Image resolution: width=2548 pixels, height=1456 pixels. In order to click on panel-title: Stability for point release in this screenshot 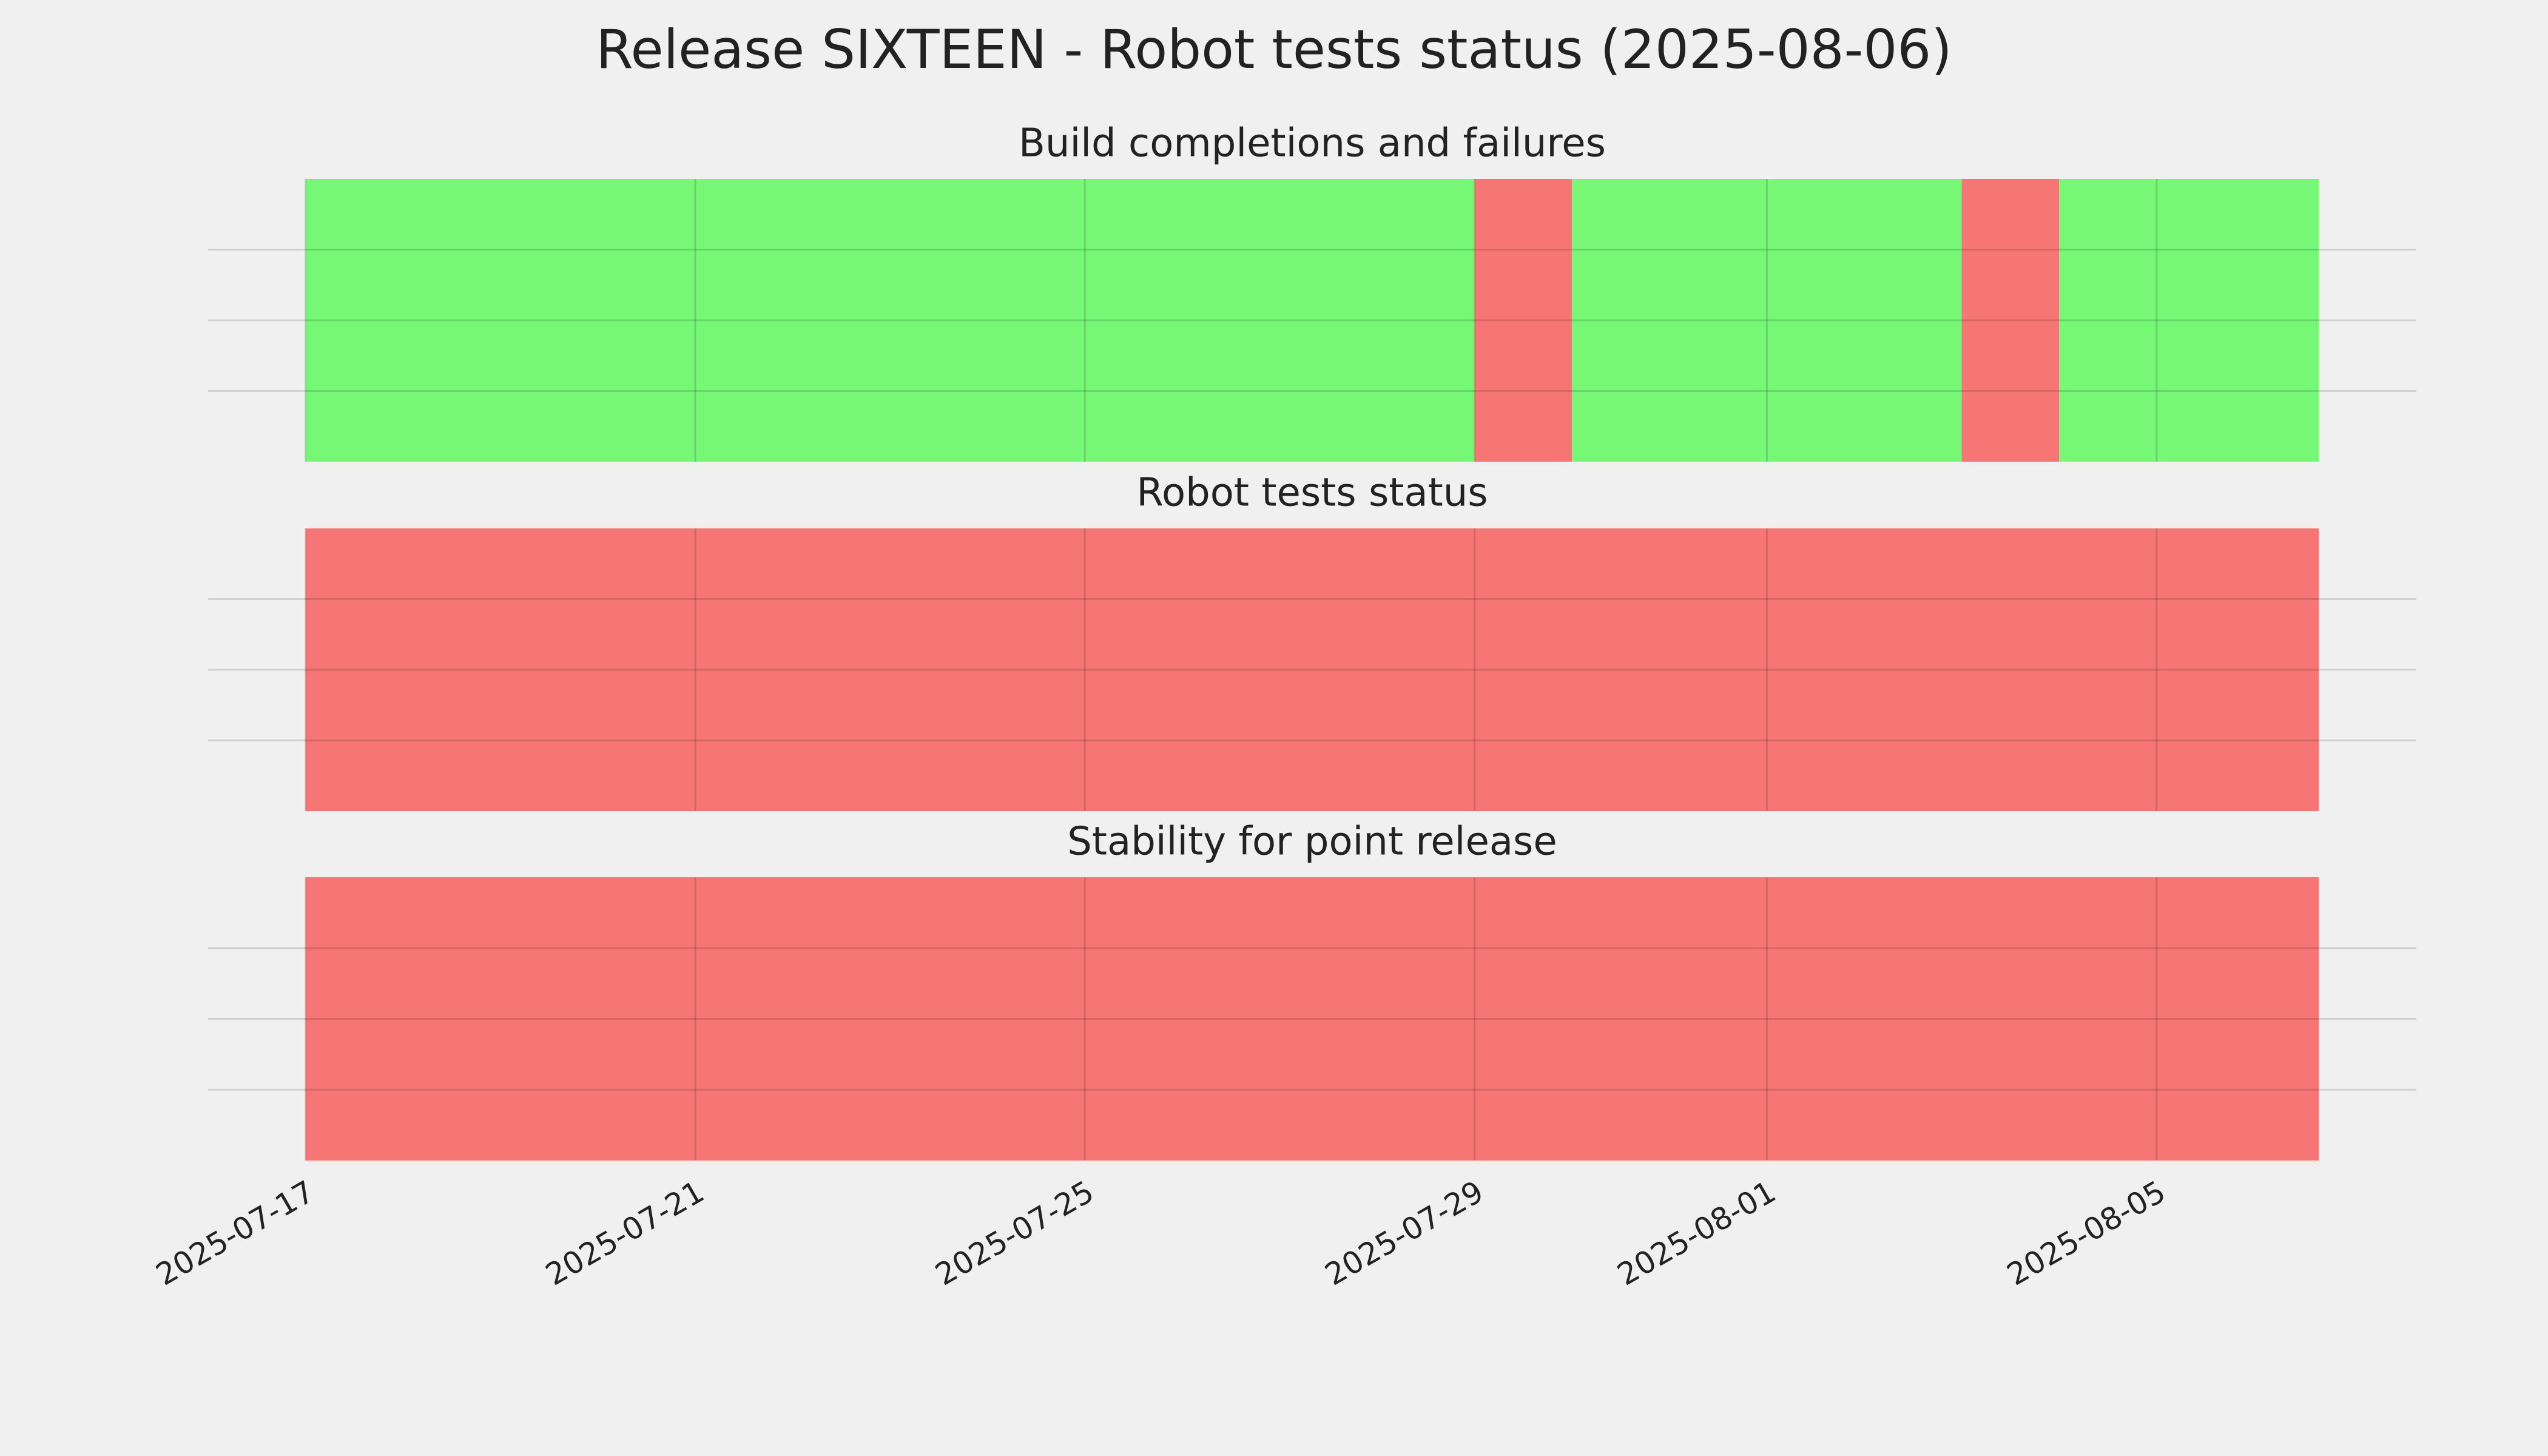, I will do `click(1312, 842)`.